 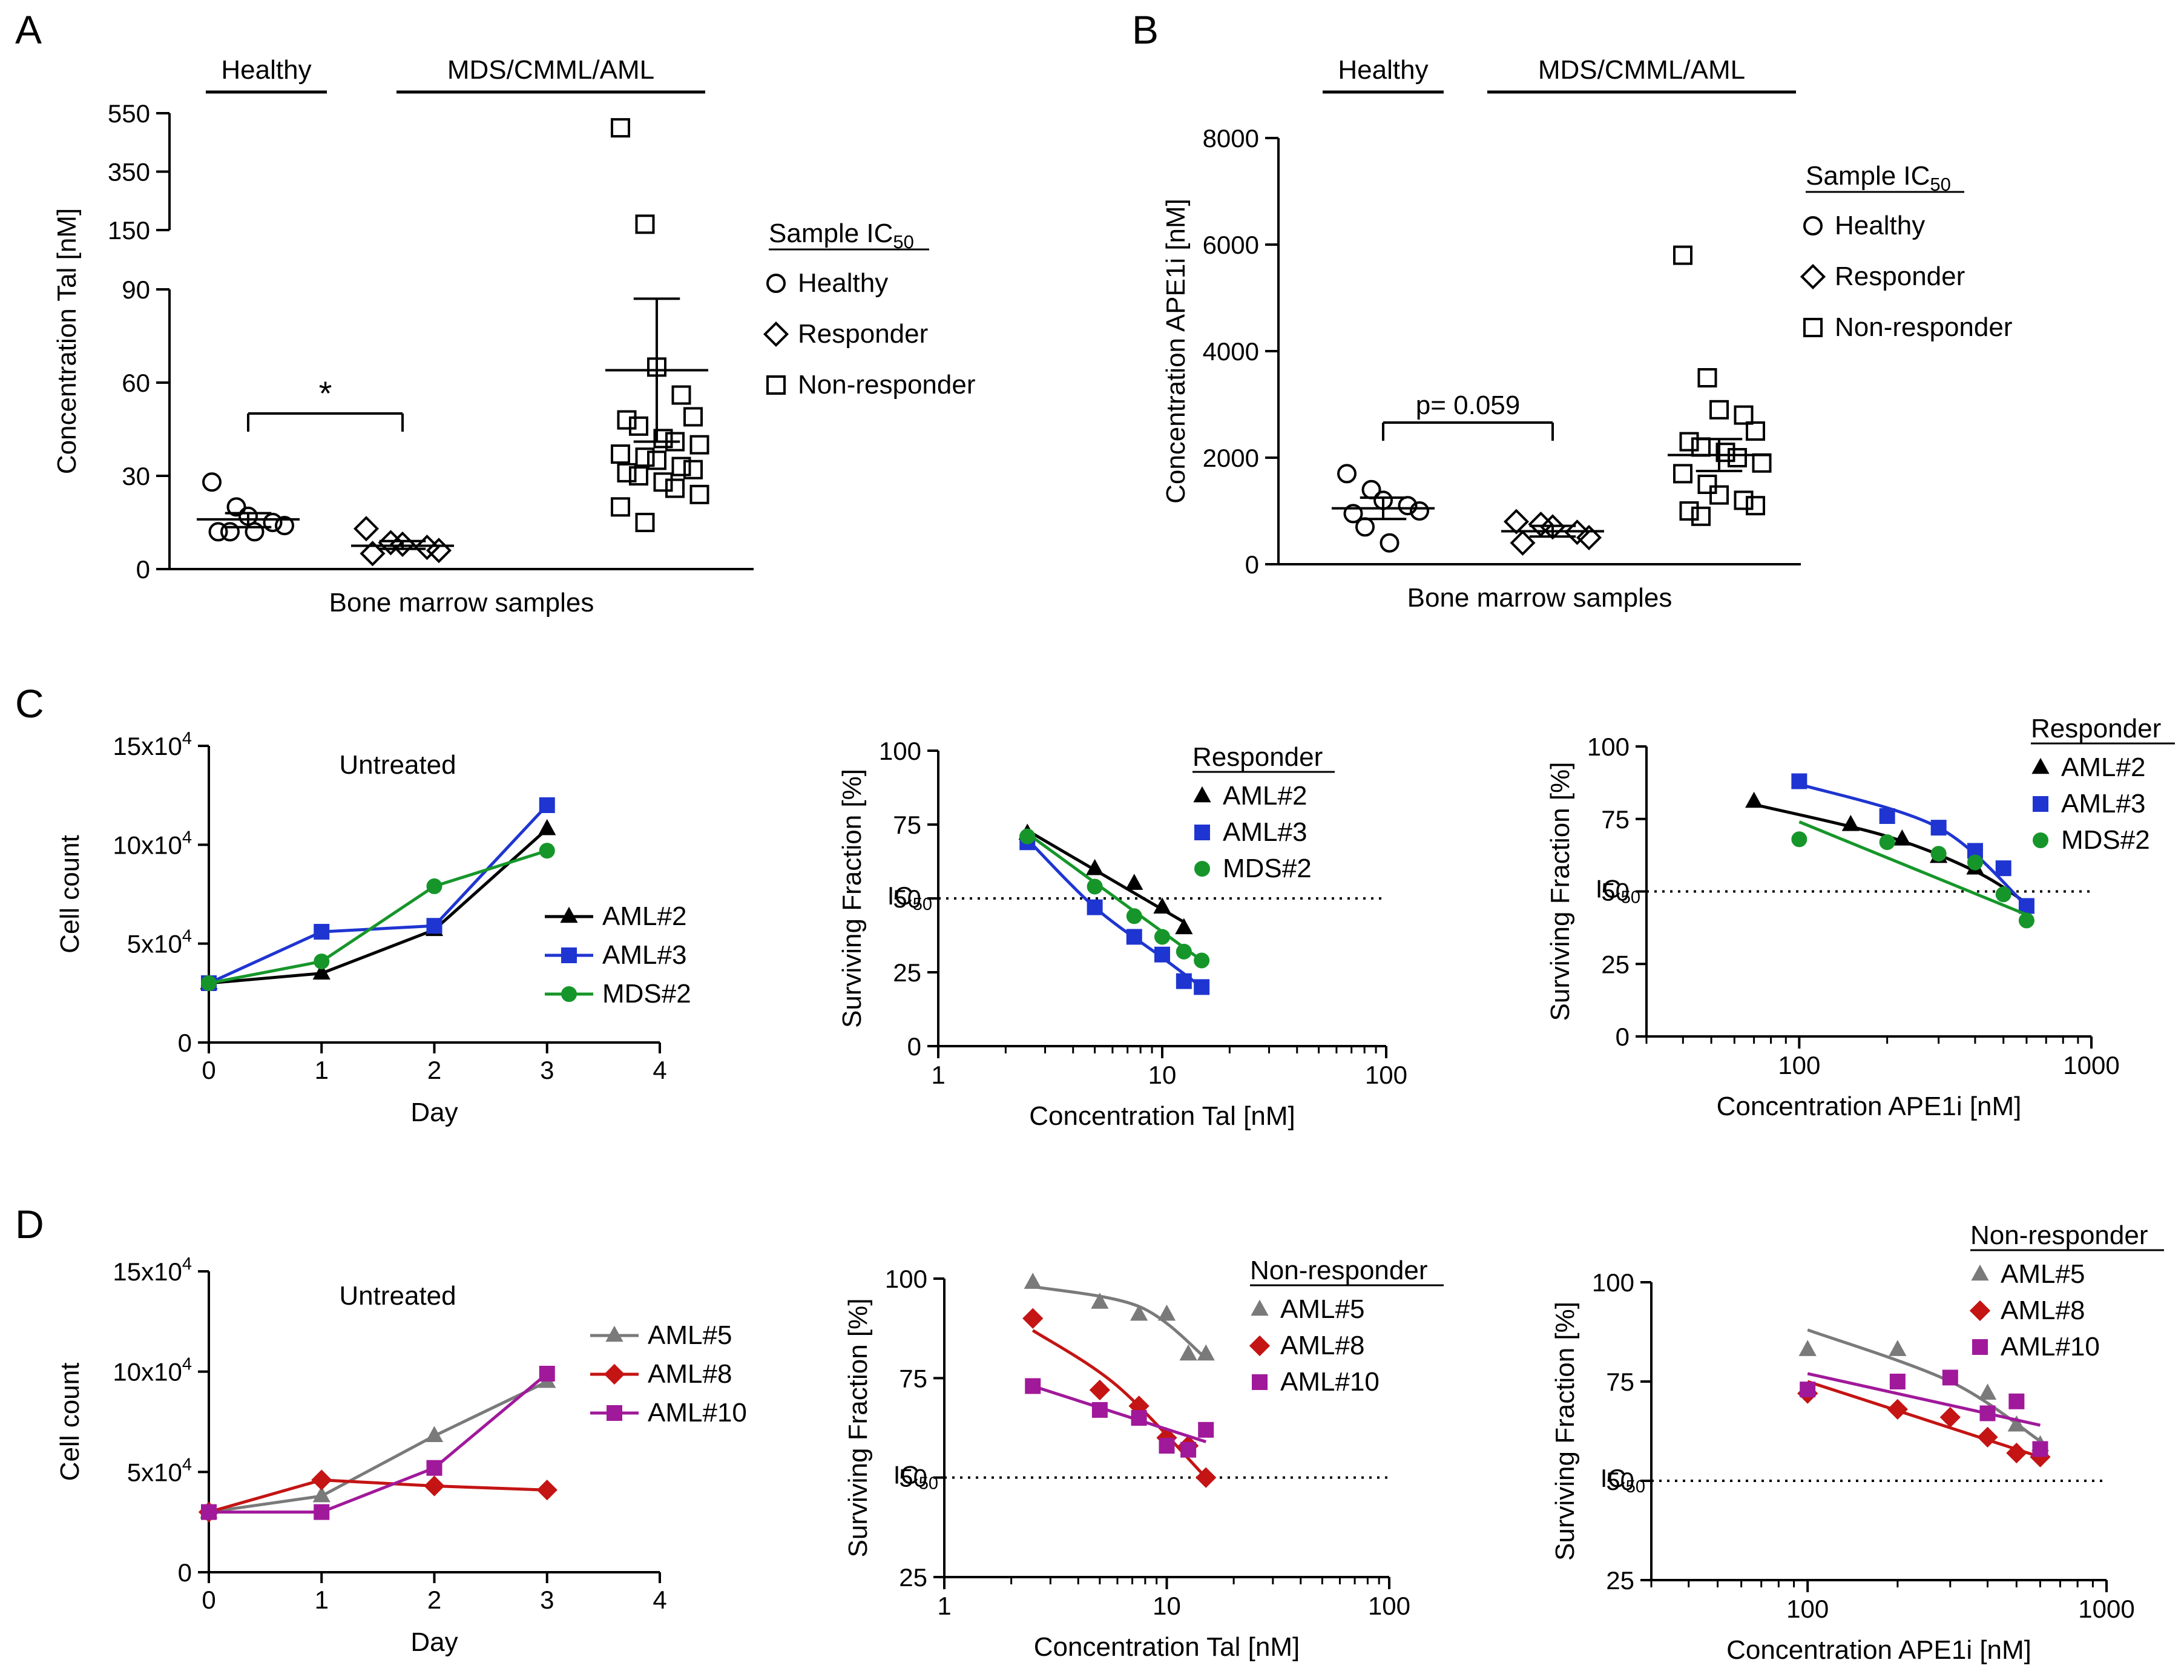 What do you see at coordinates (1257, 757) in the screenshot?
I see `legend-title: Responder` at bounding box center [1257, 757].